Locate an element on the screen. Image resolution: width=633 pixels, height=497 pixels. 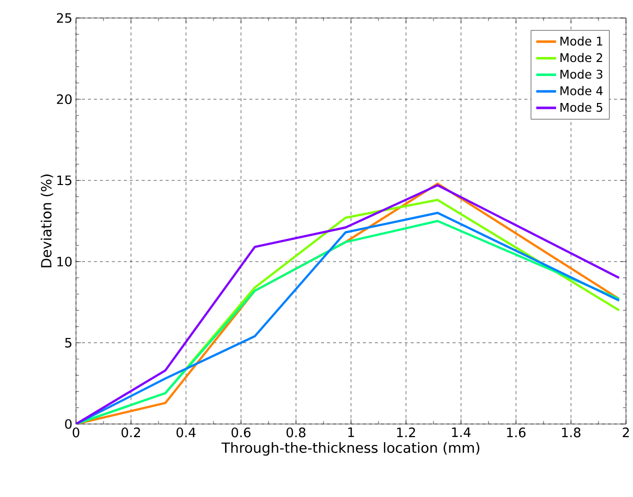
y-tick-label: 10 is located at coordinates (64, 261).